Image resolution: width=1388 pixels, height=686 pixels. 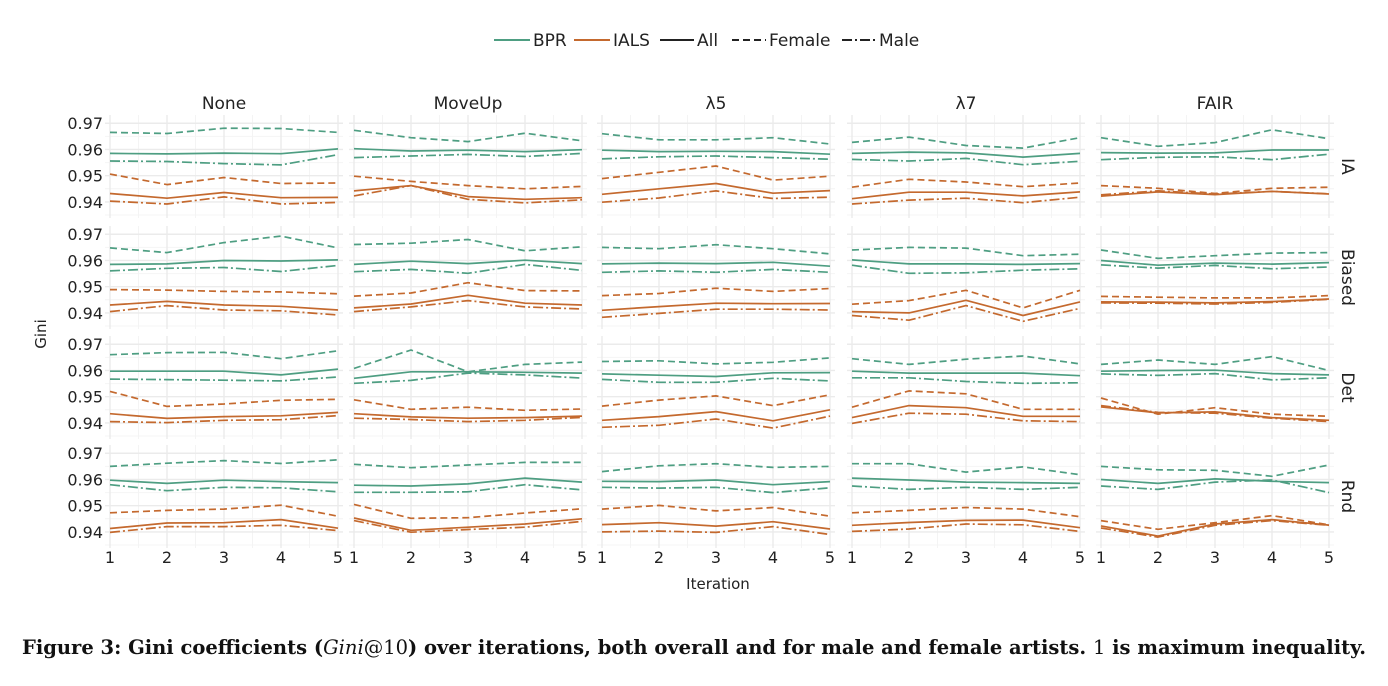 What do you see at coordinates (468, 104) in the screenshot?
I see `column-strip-moveup: MoveUp` at bounding box center [468, 104].